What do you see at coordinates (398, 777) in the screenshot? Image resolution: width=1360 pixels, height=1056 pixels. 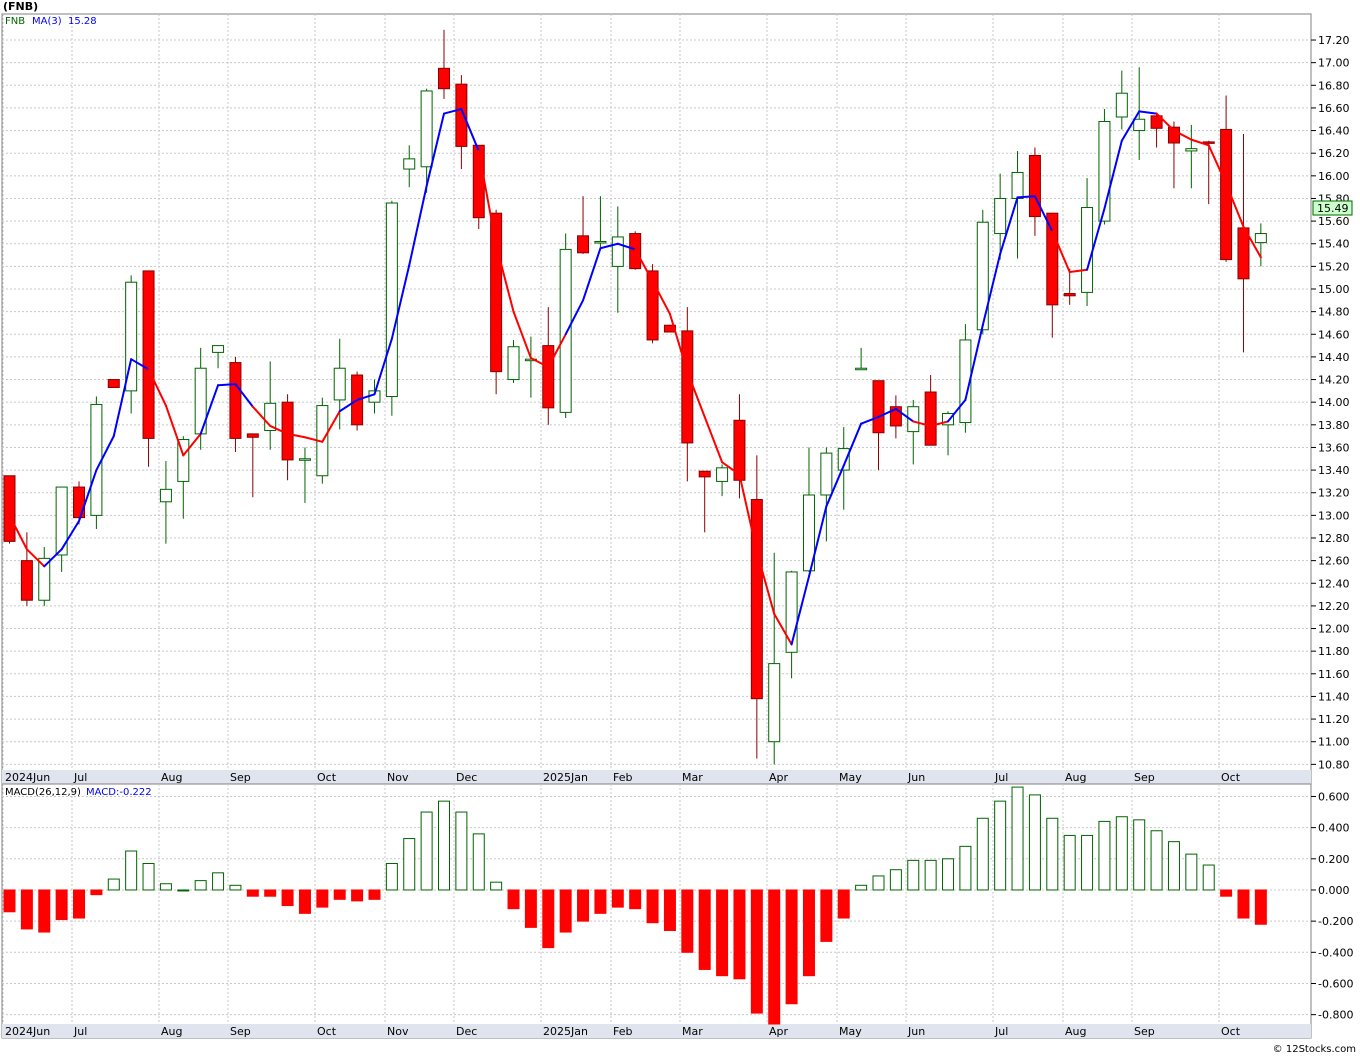 I see `month-label: Nov` at bounding box center [398, 777].